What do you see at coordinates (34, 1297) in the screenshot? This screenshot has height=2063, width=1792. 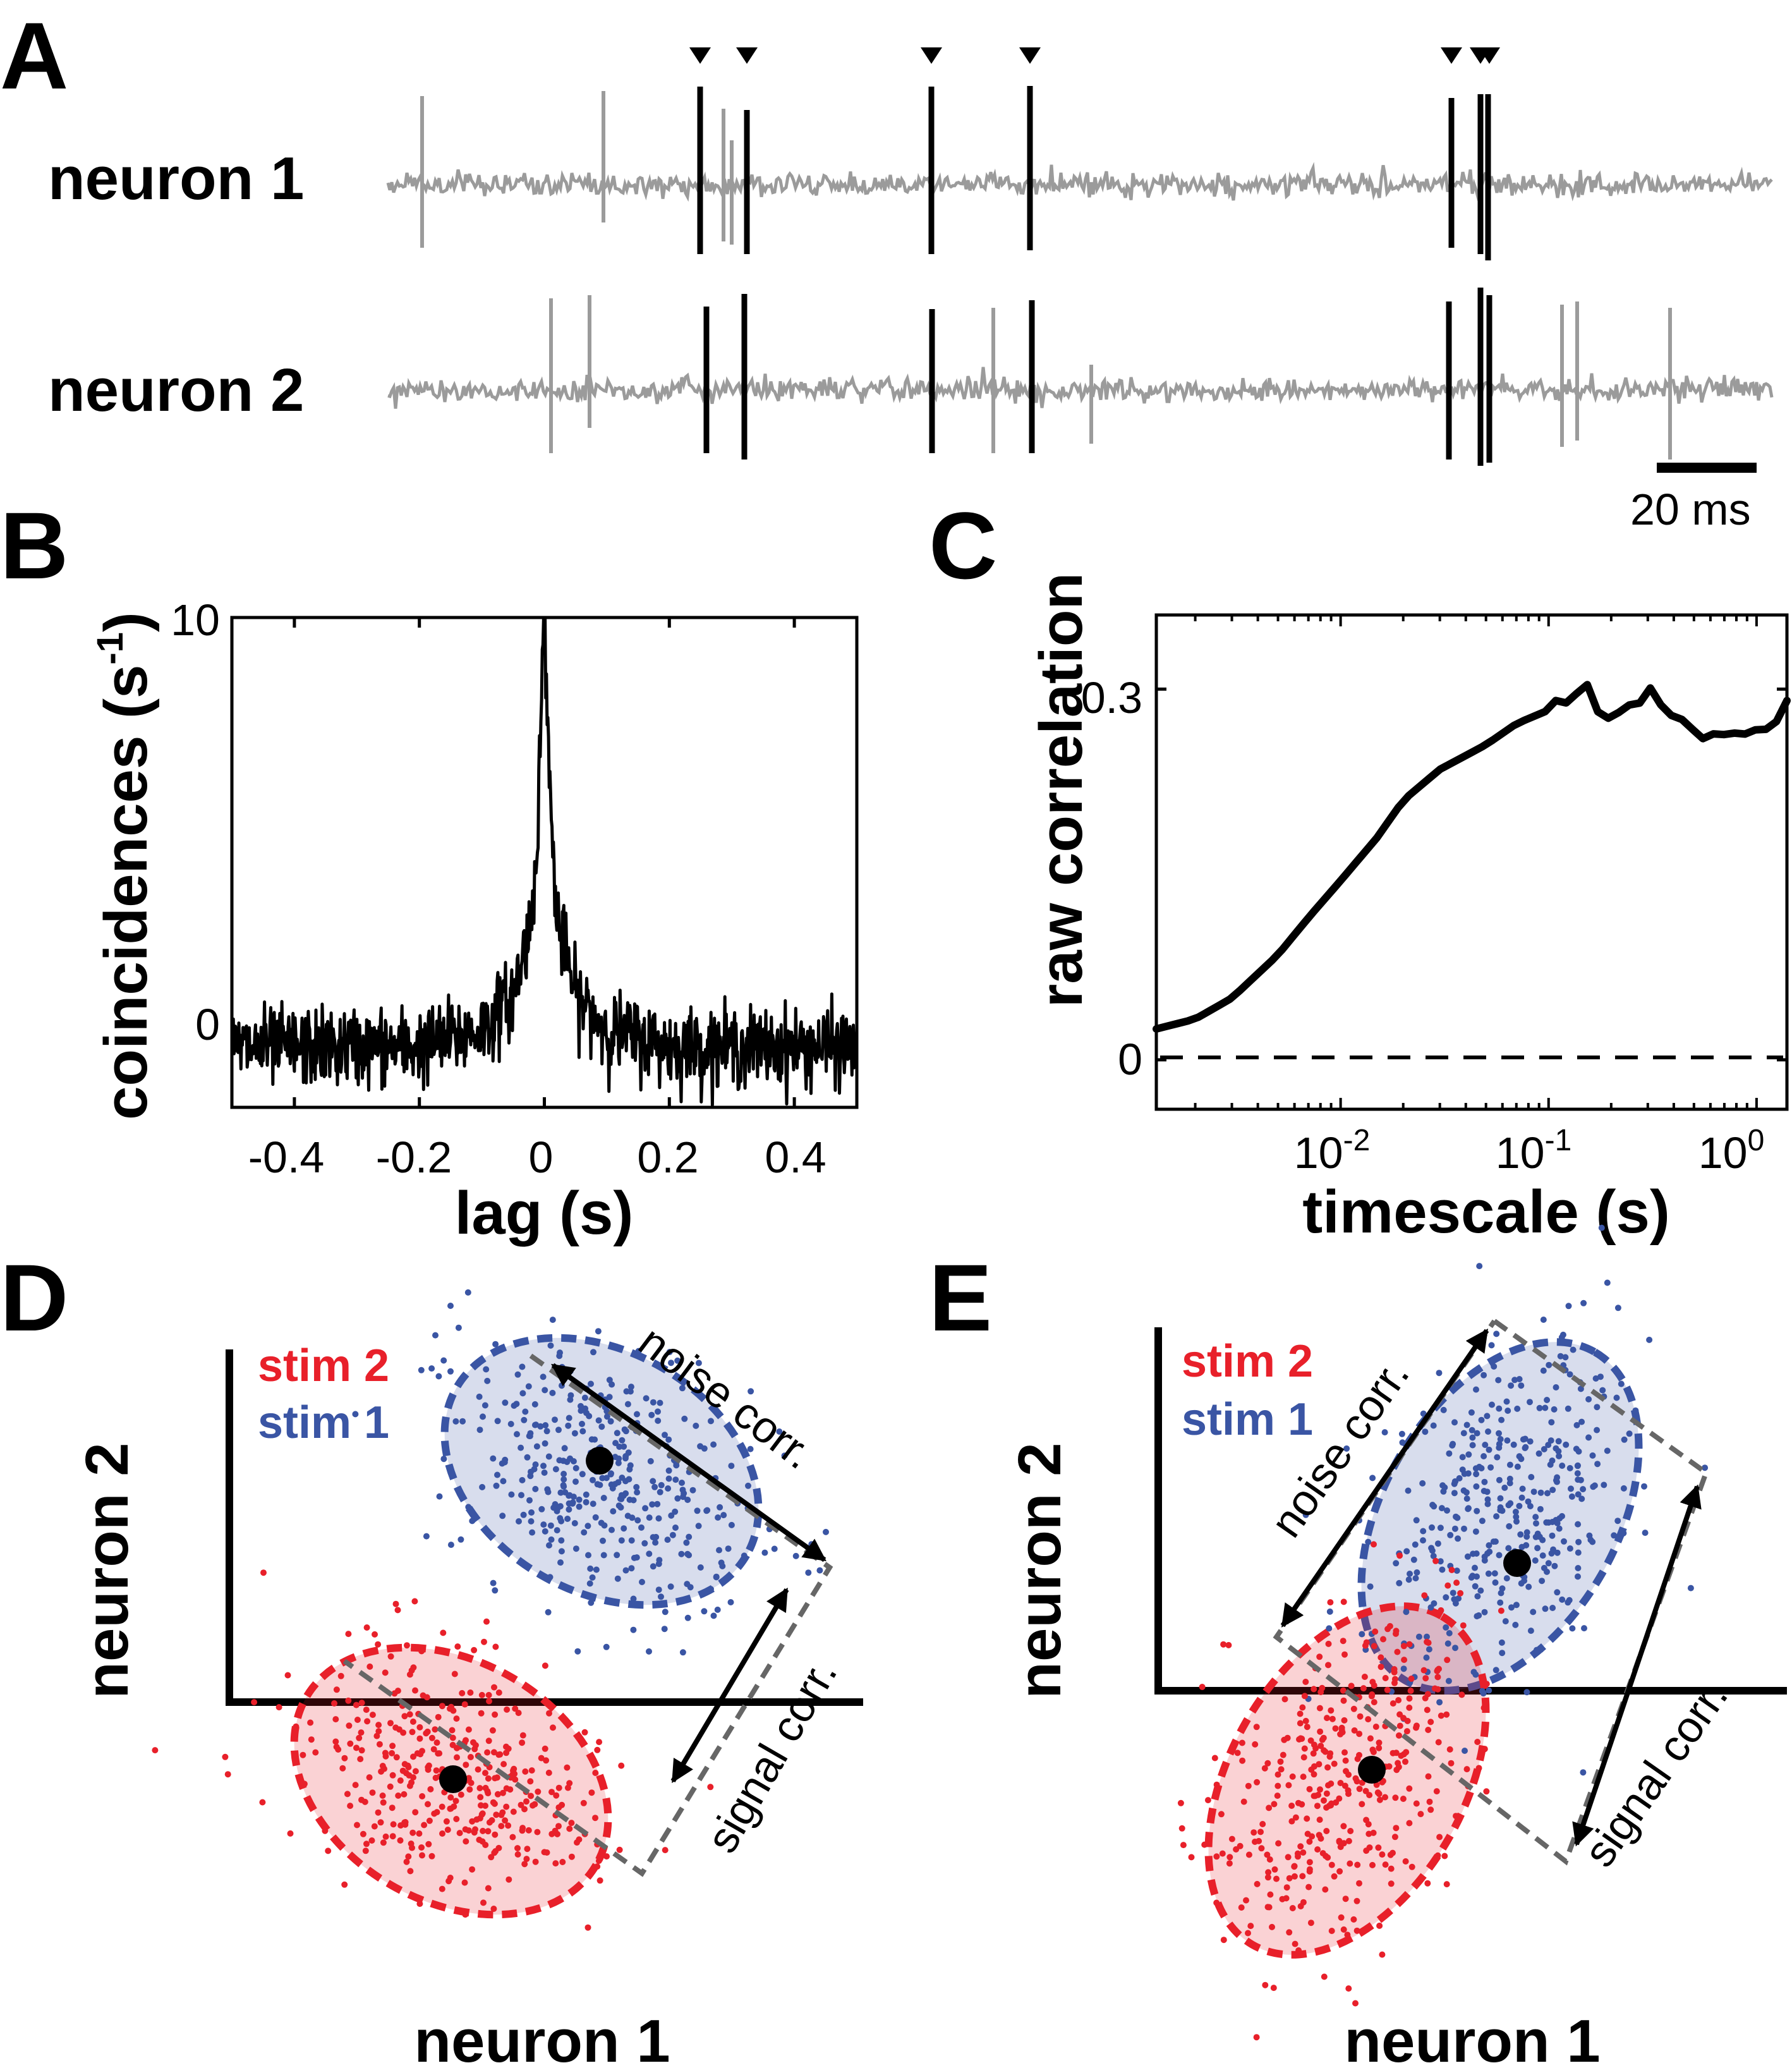 I see `panel-label-d: D` at bounding box center [34, 1297].